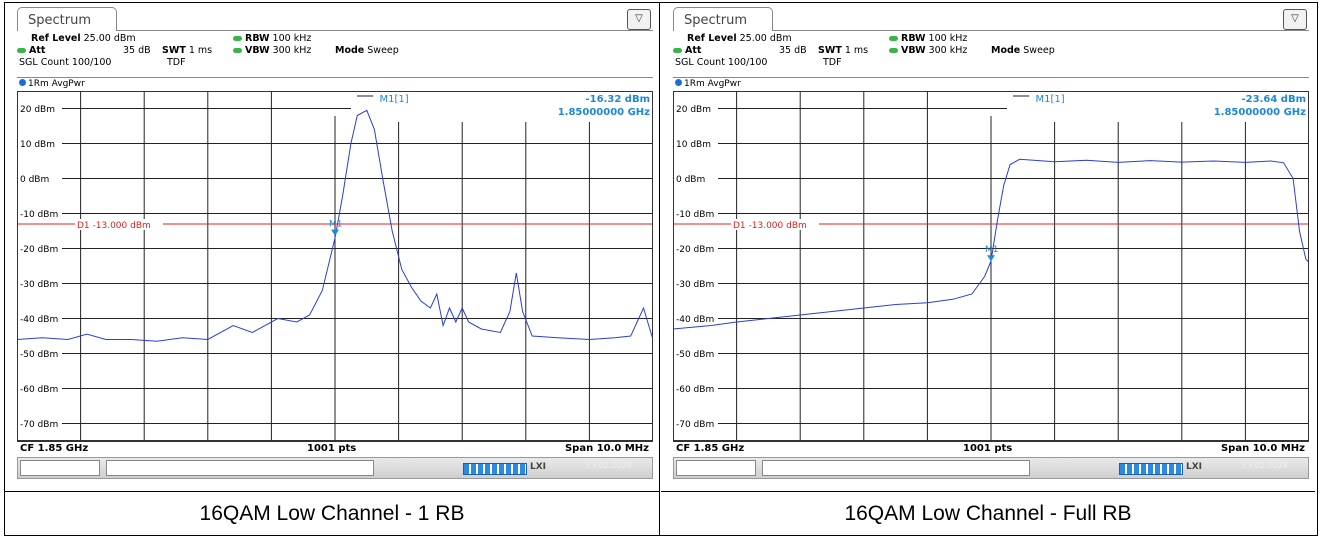  I want to click on status-bar: Ready LXI 23.02.2024, so click(335, 468).